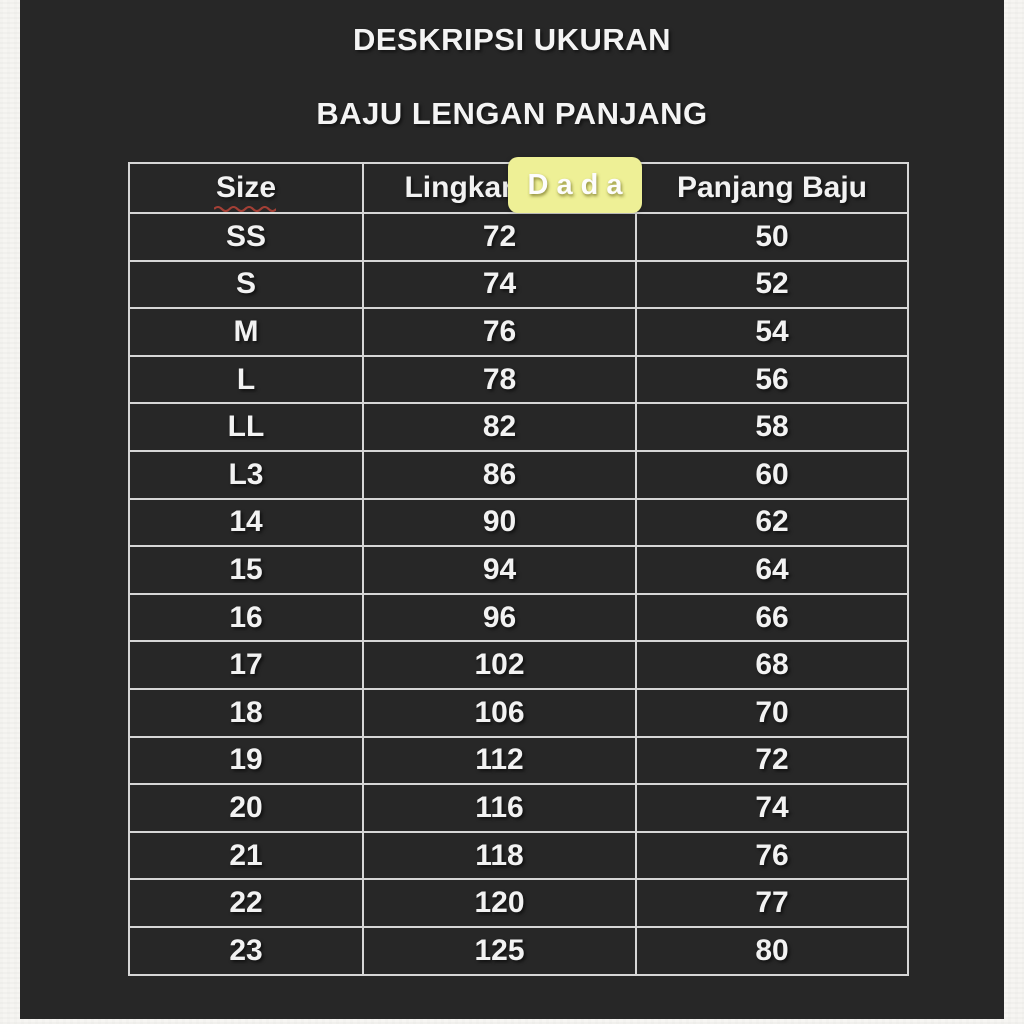  I want to click on table-cell: 17, so click(246, 665).